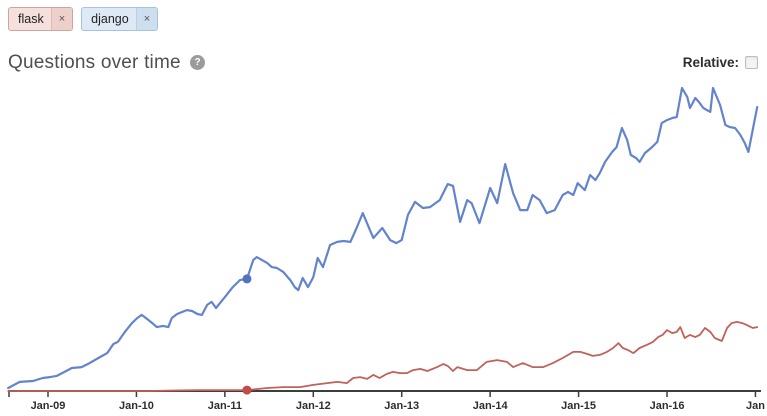  I want to click on x-axis-tick-label: Jan-11, so click(225, 406).